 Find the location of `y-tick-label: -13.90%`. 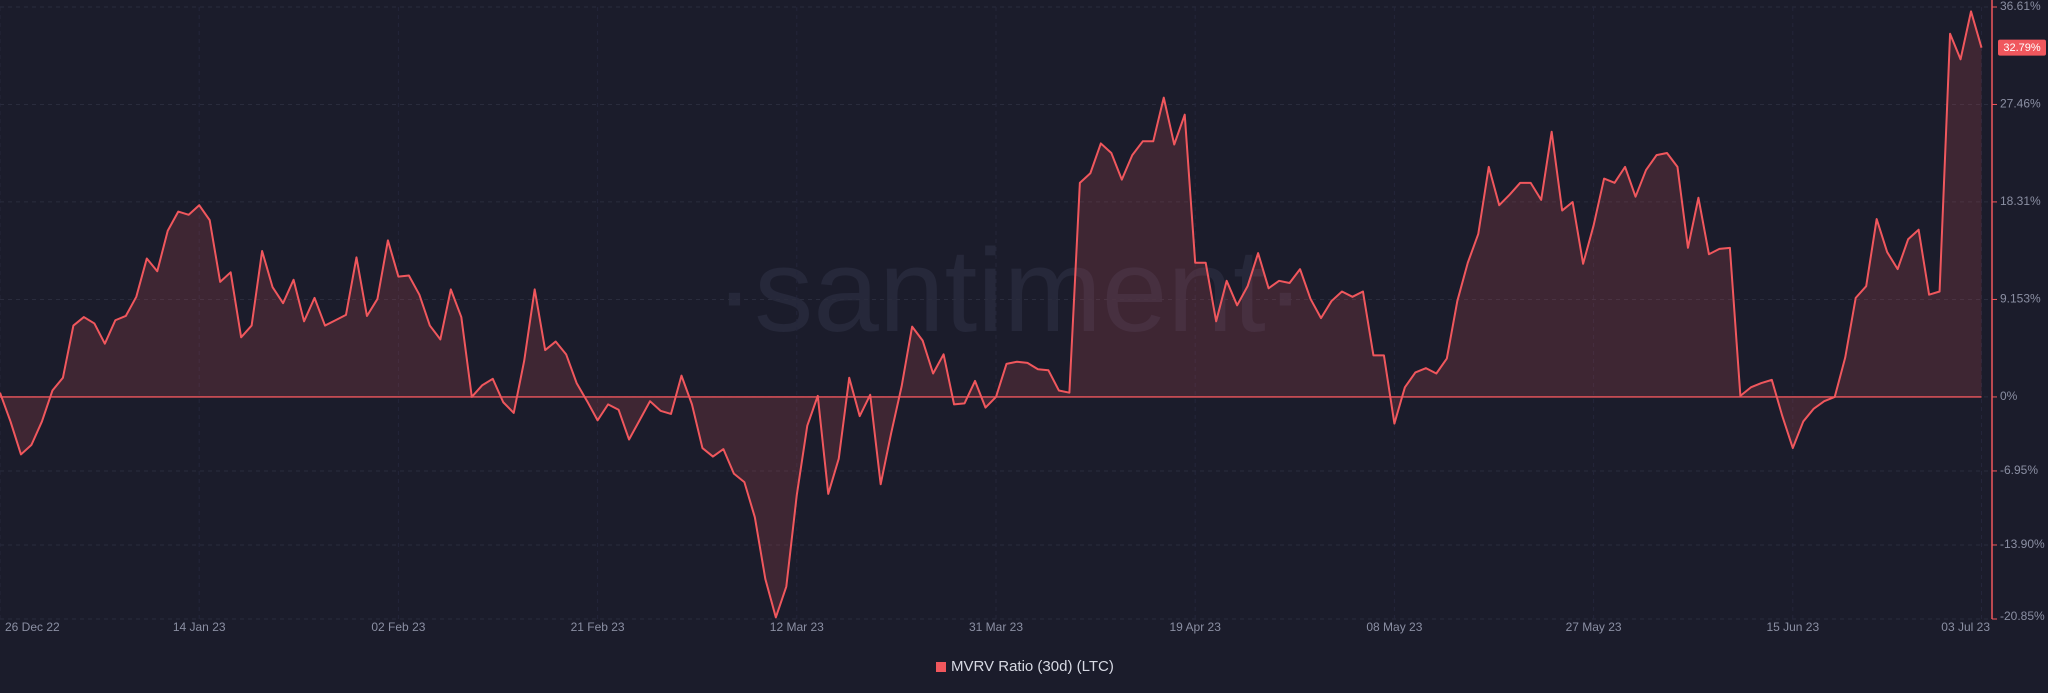

y-tick-label: -13.90% is located at coordinates (2022, 544).